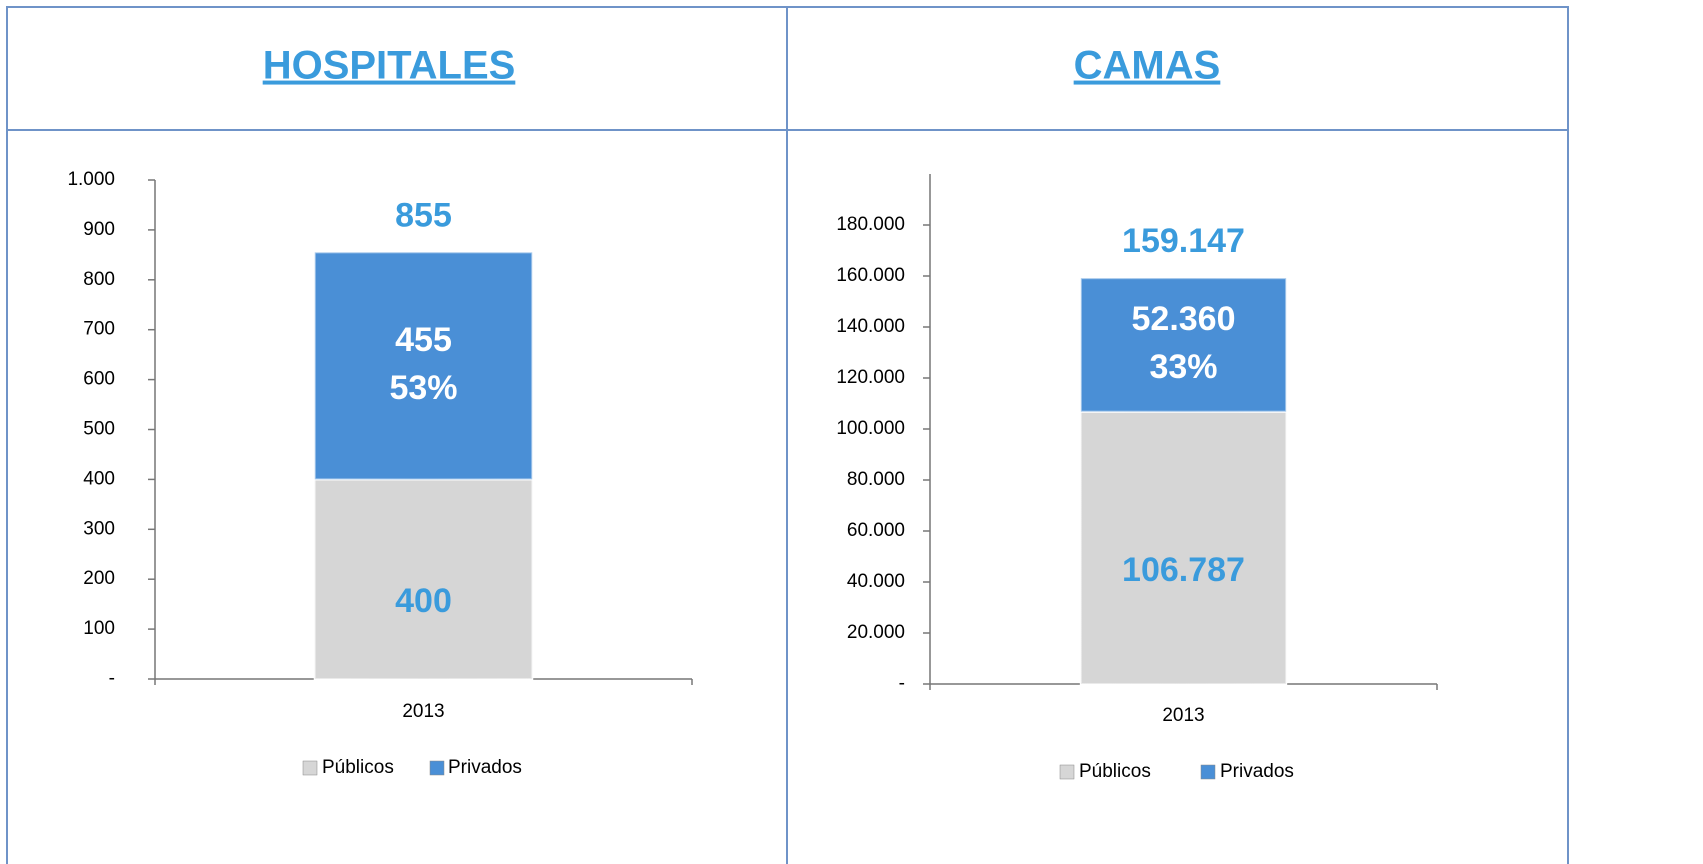  I want to click on y-tick-label: 900, so click(99, 229).